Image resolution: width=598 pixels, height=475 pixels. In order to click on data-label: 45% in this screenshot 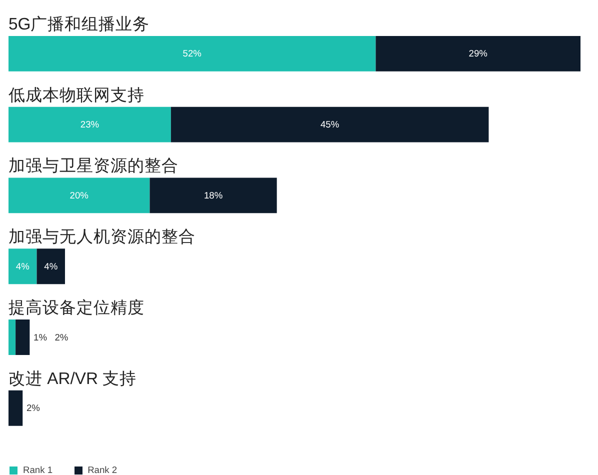, I will do `click(330, 125)`.